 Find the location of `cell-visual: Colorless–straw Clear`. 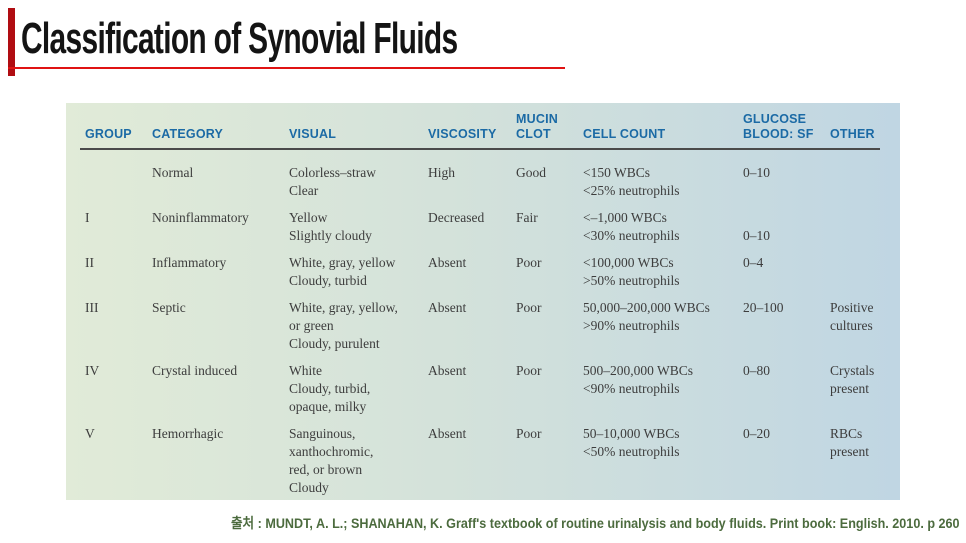

cell-visual: Colorless–straw Clear is located at coordinates (332, 181).